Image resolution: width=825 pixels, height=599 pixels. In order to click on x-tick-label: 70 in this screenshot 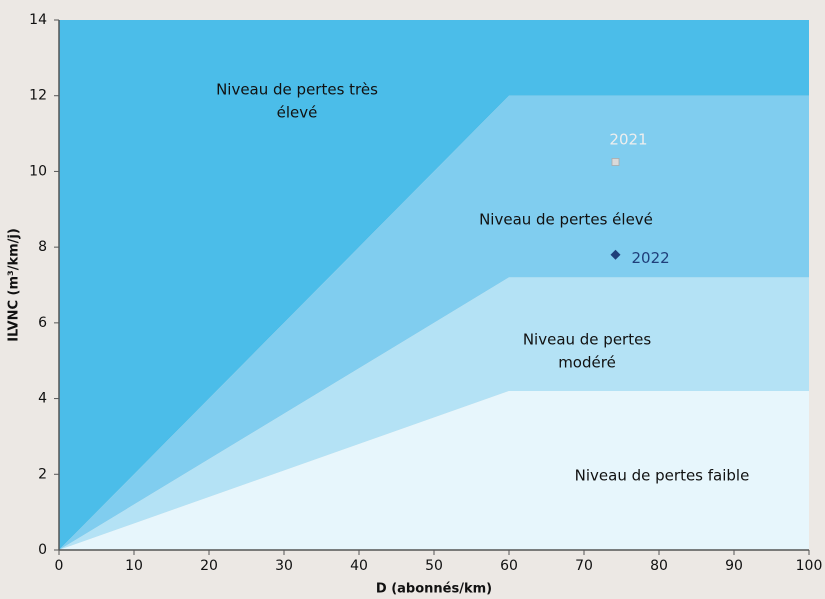, I will do `click(584, 566)`.